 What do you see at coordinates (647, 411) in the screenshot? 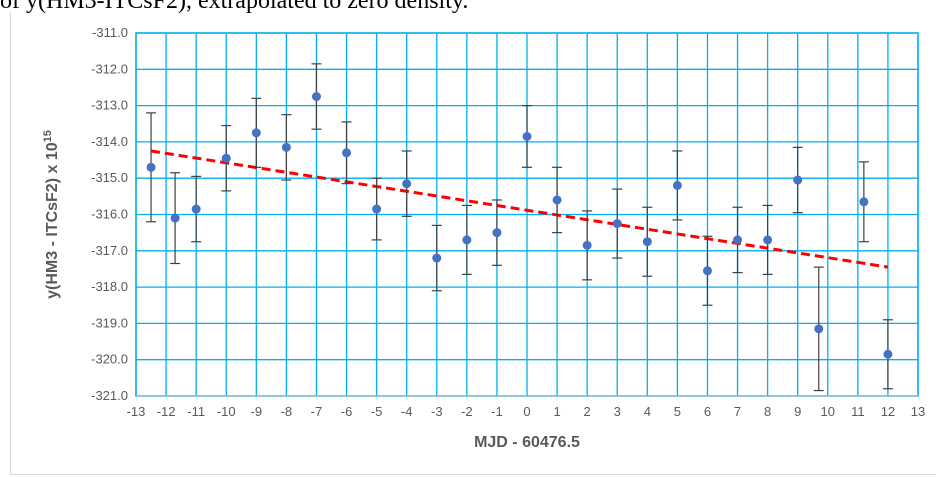
I see `x-tick-label: 4` at bounding box center [647, 411].